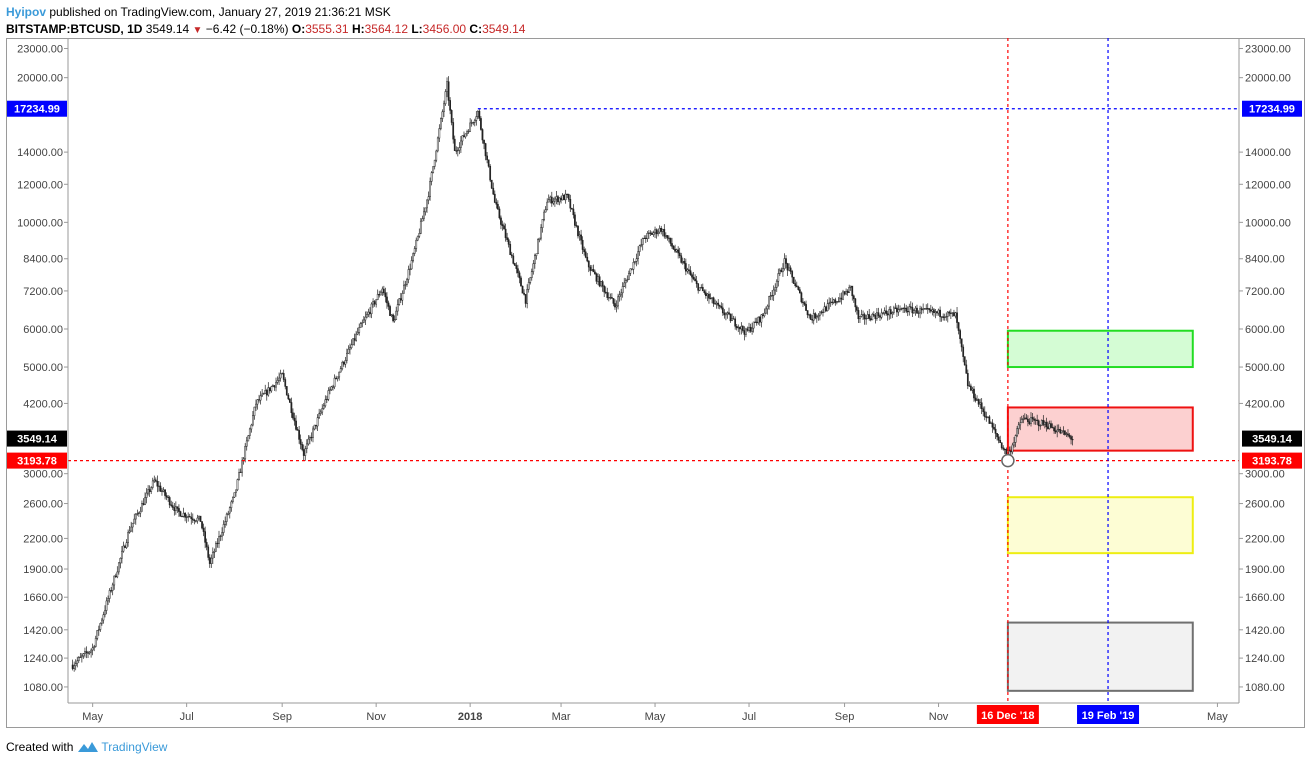  I want to click on y-tick-label-left: 1080.00, so click(43, 688).